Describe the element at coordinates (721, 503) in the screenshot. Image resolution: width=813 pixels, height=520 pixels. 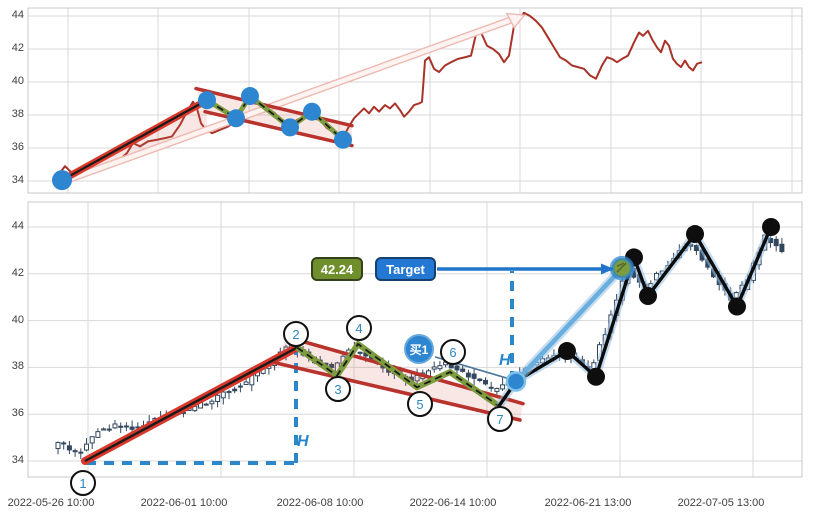
I see `x-axis-label: 2022-07-05 13:00` at that location.